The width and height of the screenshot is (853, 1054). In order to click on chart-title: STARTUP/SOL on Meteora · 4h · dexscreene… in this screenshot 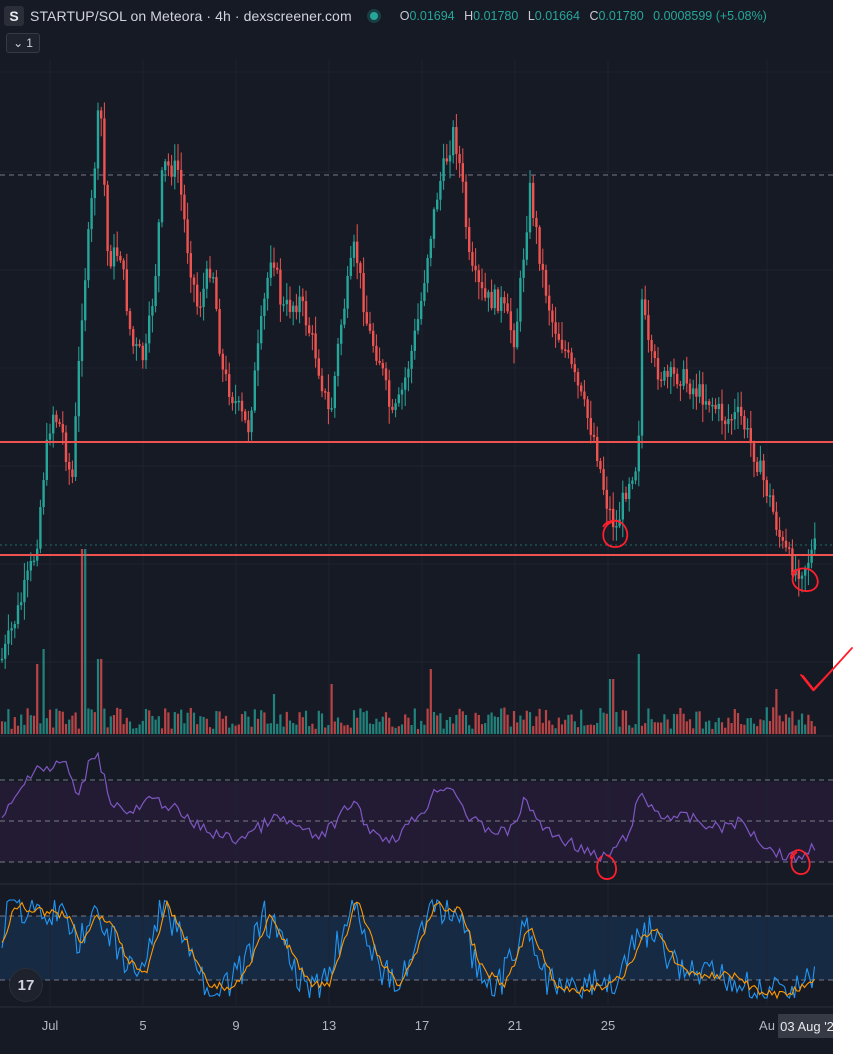, I will do `click(191, 16)`.